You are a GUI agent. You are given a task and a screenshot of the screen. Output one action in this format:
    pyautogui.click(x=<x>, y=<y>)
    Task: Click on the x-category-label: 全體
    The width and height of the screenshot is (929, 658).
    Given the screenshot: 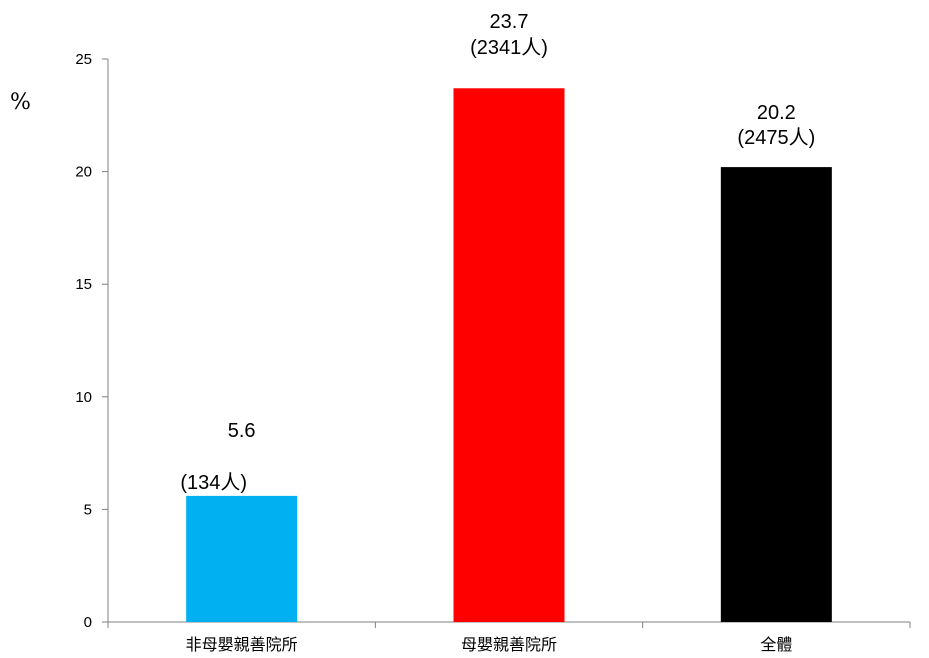 What is the action you would take?
    pyautogui.click(x=776, y=644)
    